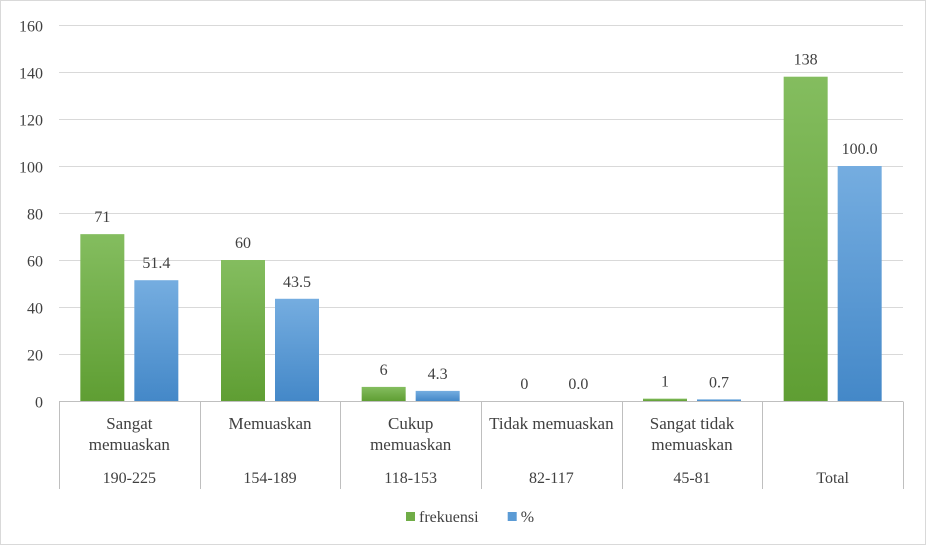  I want to click on legend-swatch-%, so click(512, 516).